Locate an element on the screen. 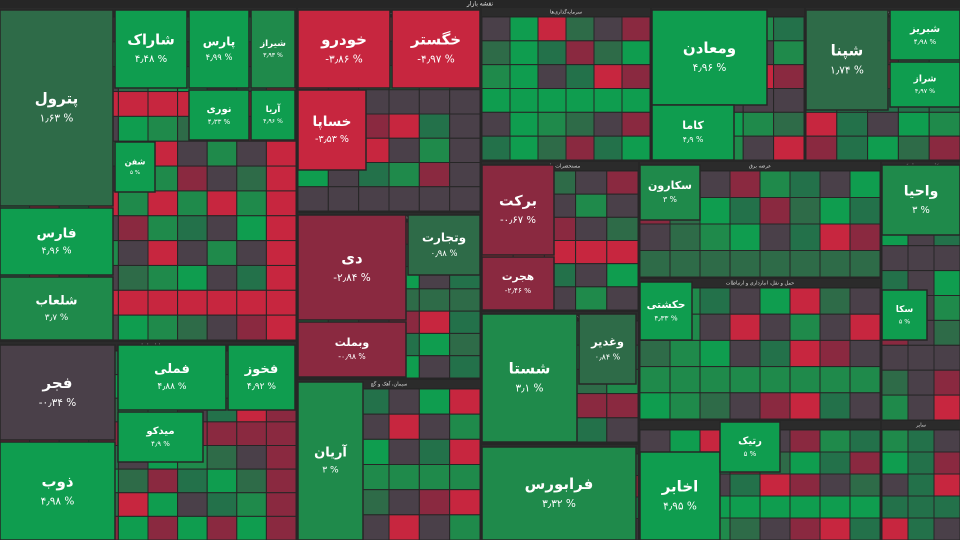 The image size is (960, 540). tile-label: برکت is located at coordinates (518, 201).